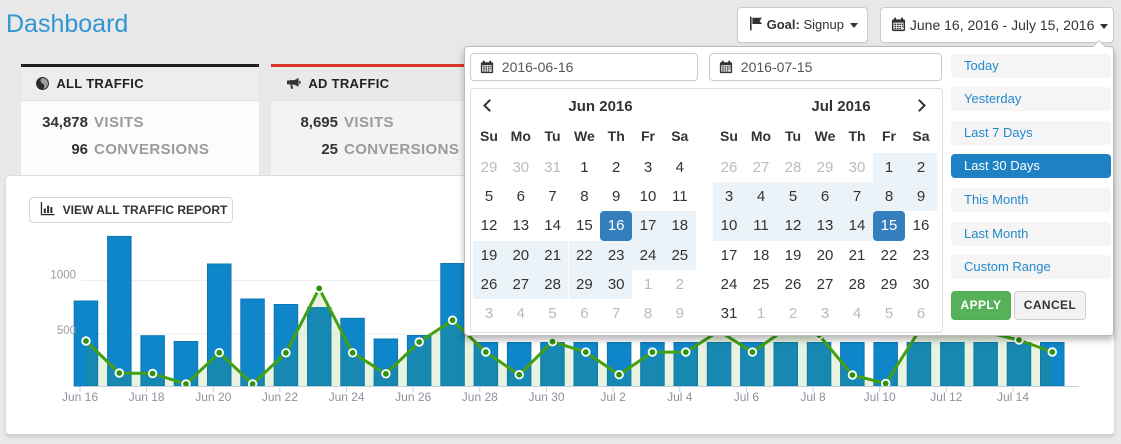 This screenshot has width=1121, height=444. What do you see at coordinates (147, 397) in the screenshot?
I see `svg-text: Jun 18` at bounding box center [147, 397].